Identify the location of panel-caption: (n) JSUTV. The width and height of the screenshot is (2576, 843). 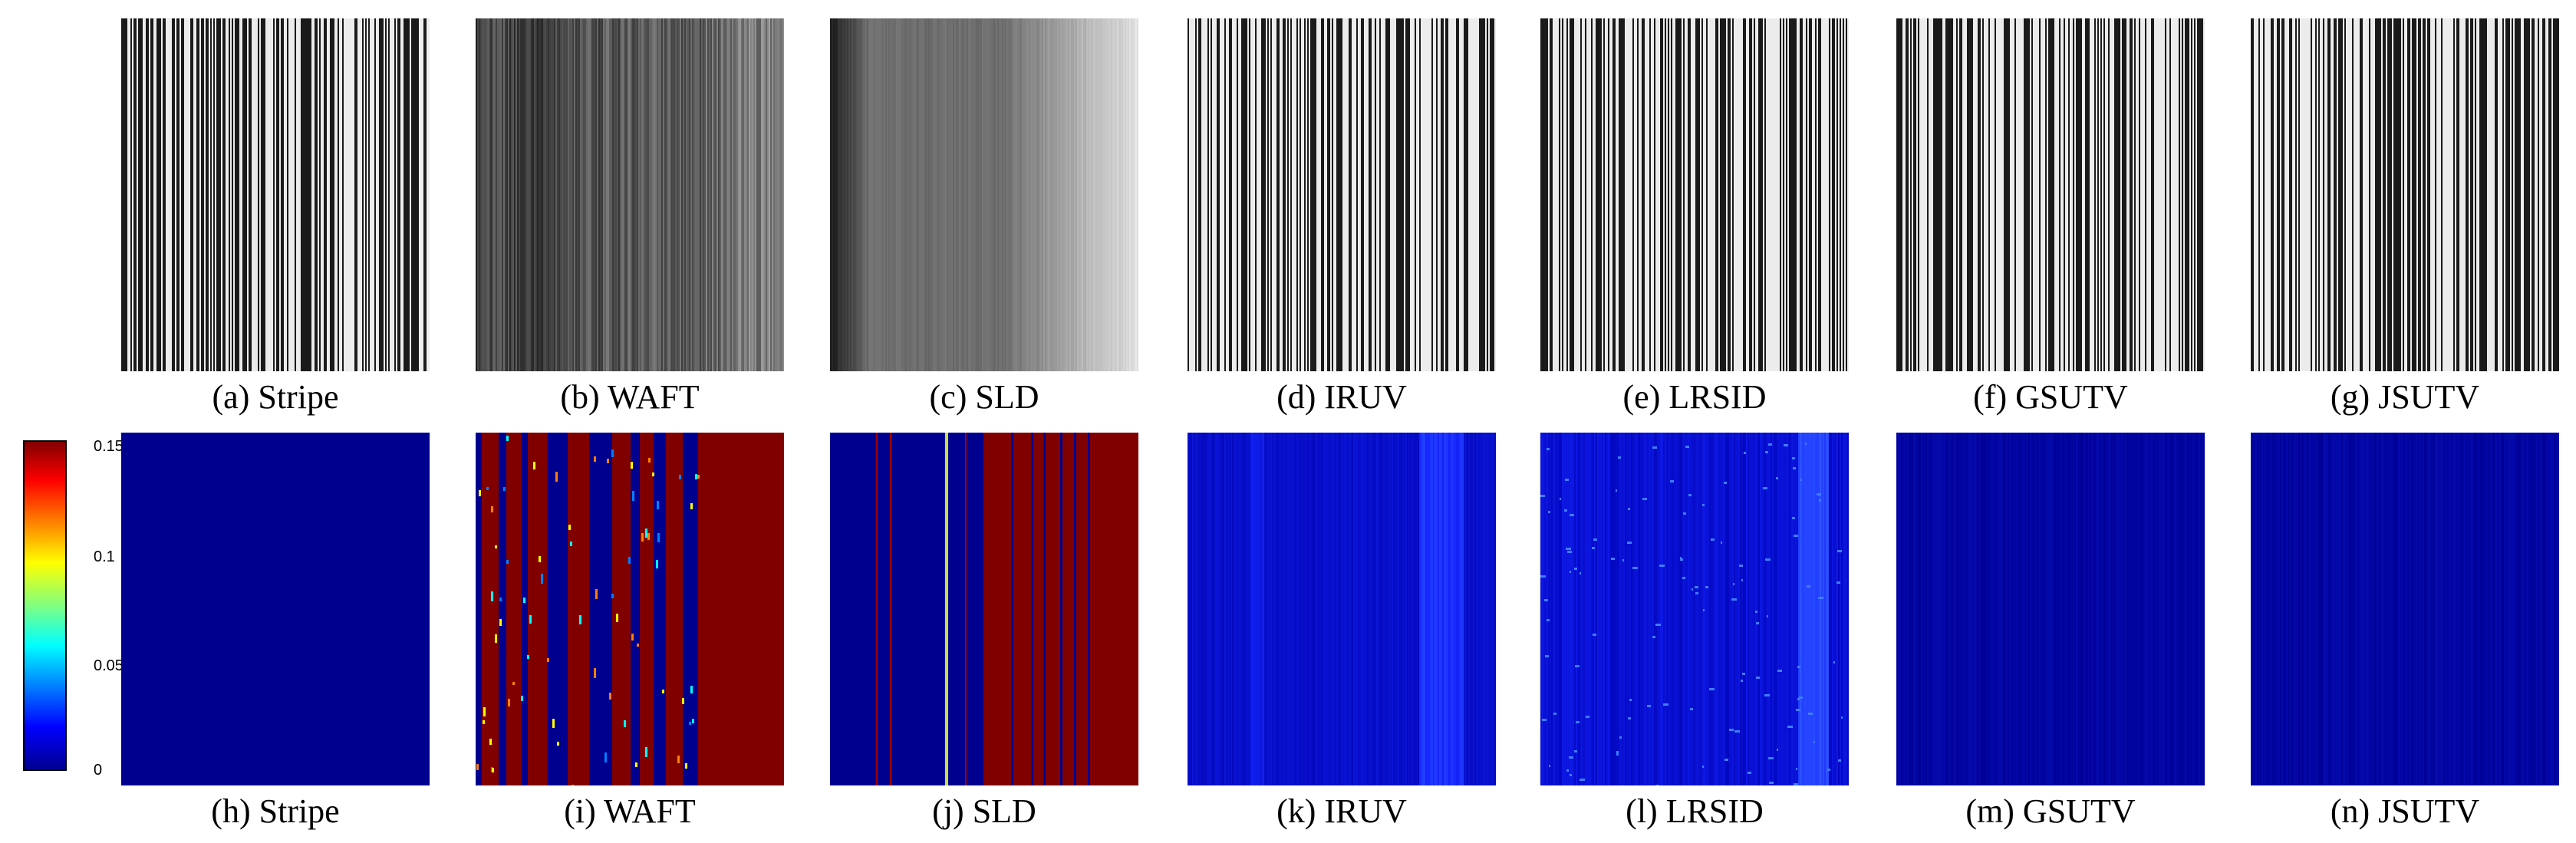
(2405, 811).